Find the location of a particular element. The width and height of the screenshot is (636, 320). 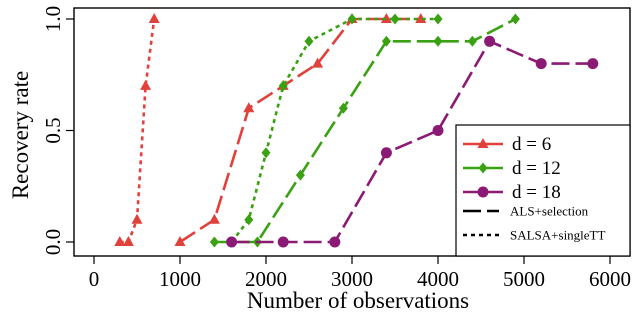

legend-label: d = 18 is located at coordinates (536, 192).